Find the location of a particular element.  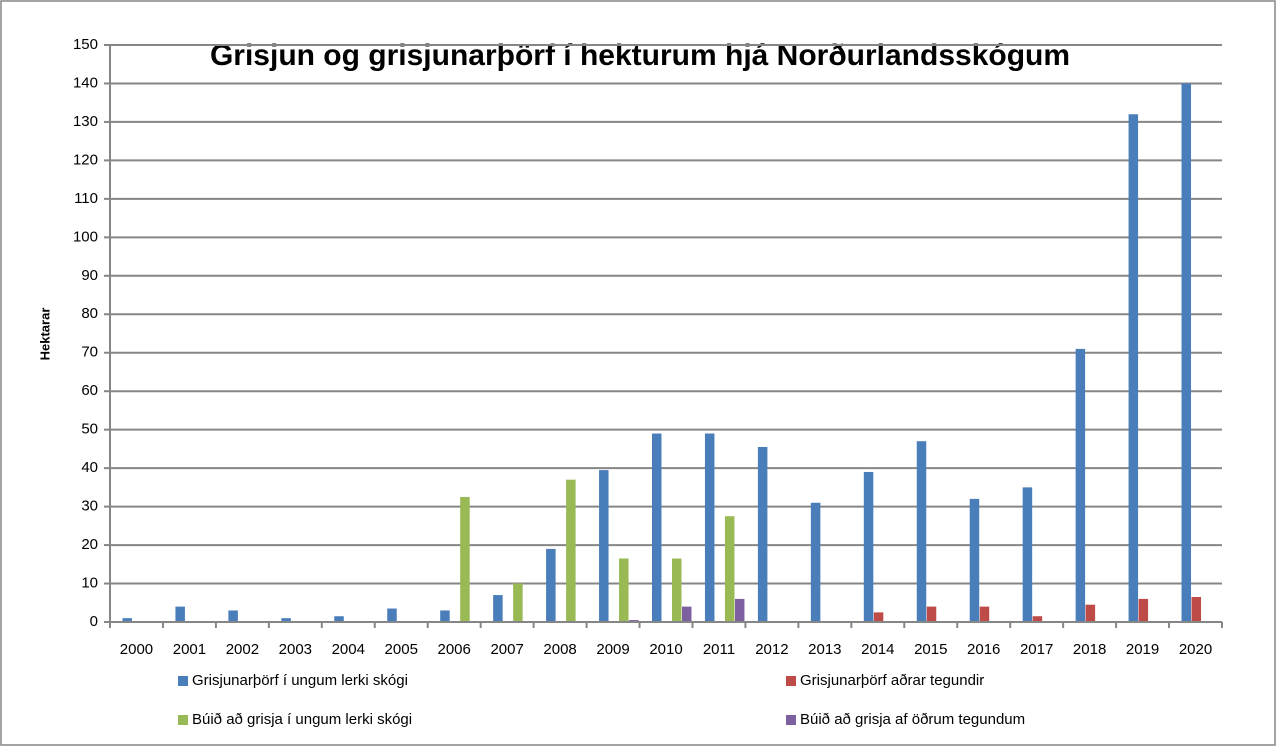

x-tick-label: 2006 is located at coordinates (454, 649).